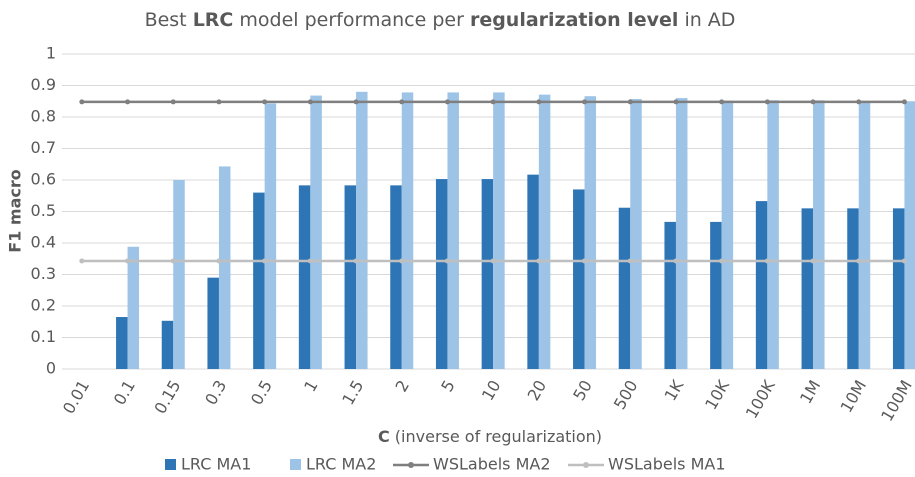  I want to click on y-tick-label: 0.6, so click(43, 179).